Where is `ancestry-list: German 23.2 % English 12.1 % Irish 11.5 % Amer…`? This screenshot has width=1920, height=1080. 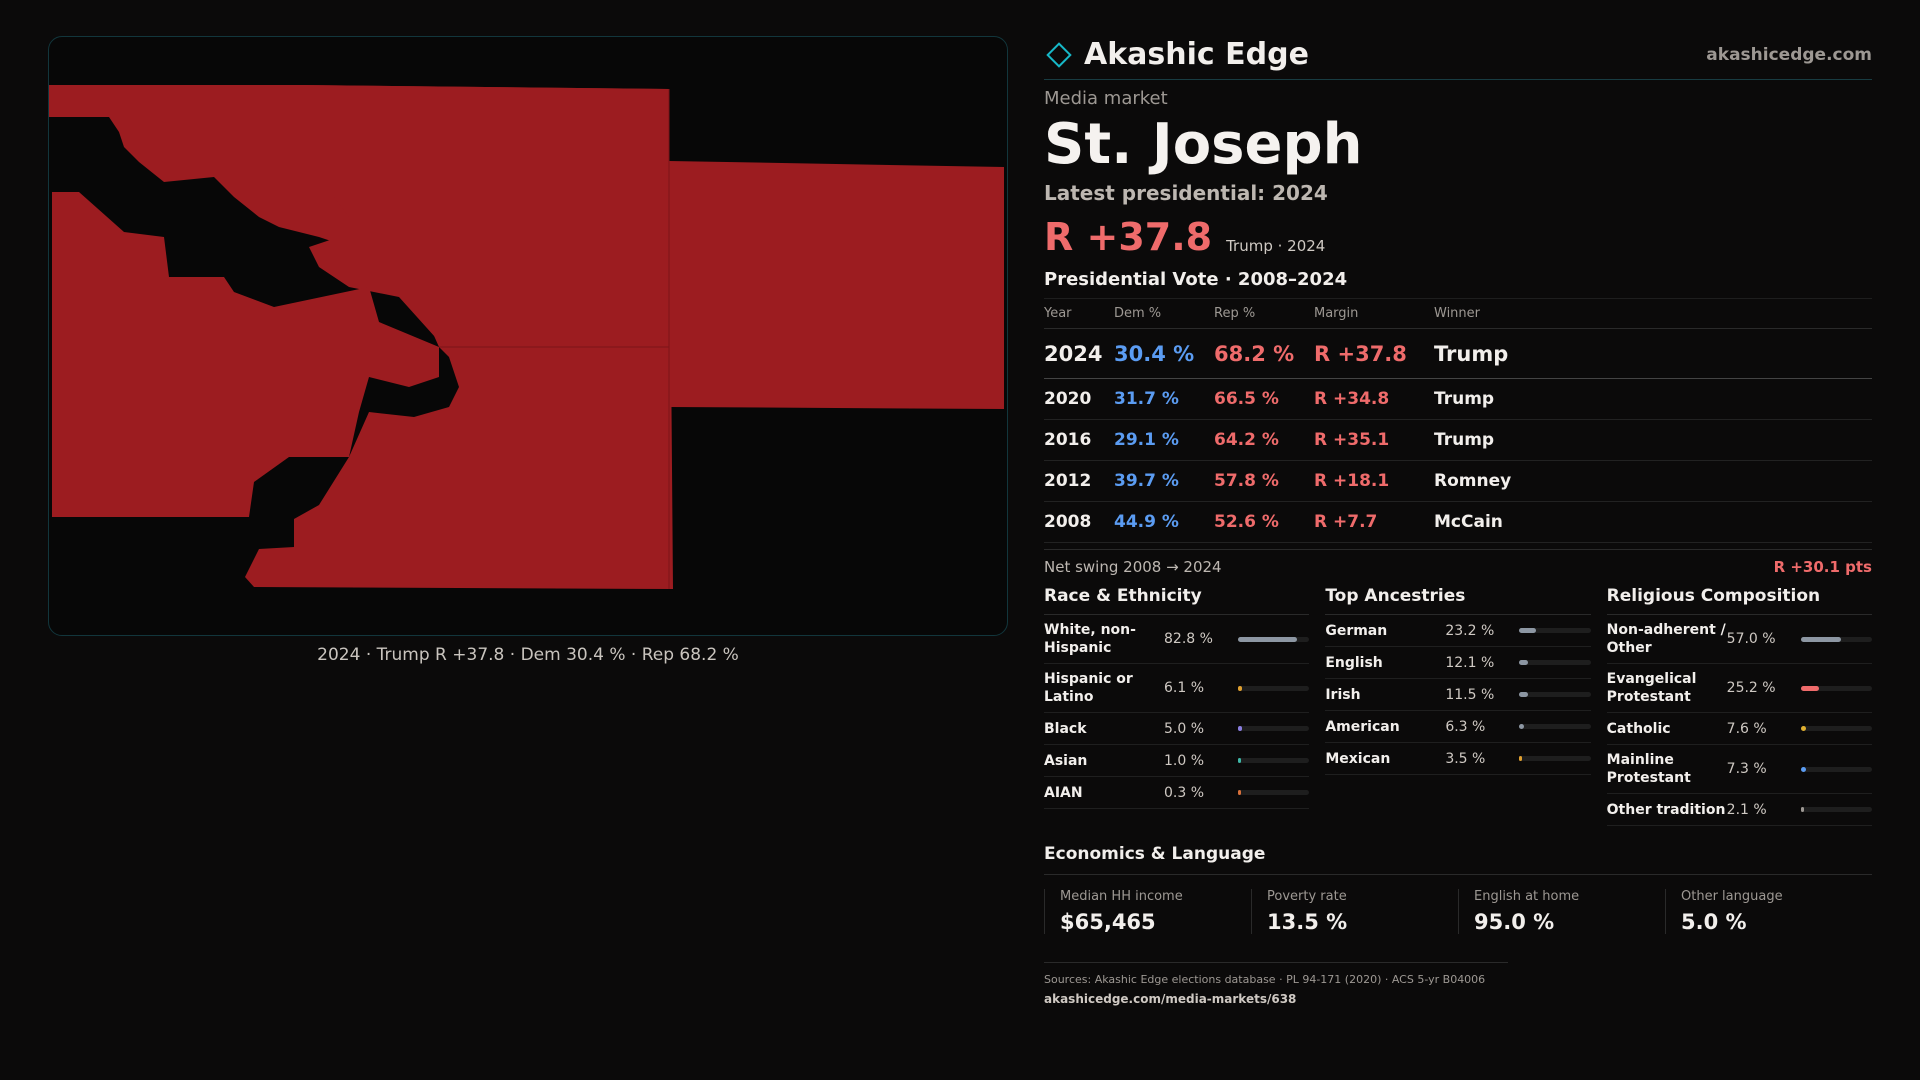 ancestry-list: German 23.2 % English 12.1 % Irish 11.5 % Amer… is located at coordinates (1458, 695).